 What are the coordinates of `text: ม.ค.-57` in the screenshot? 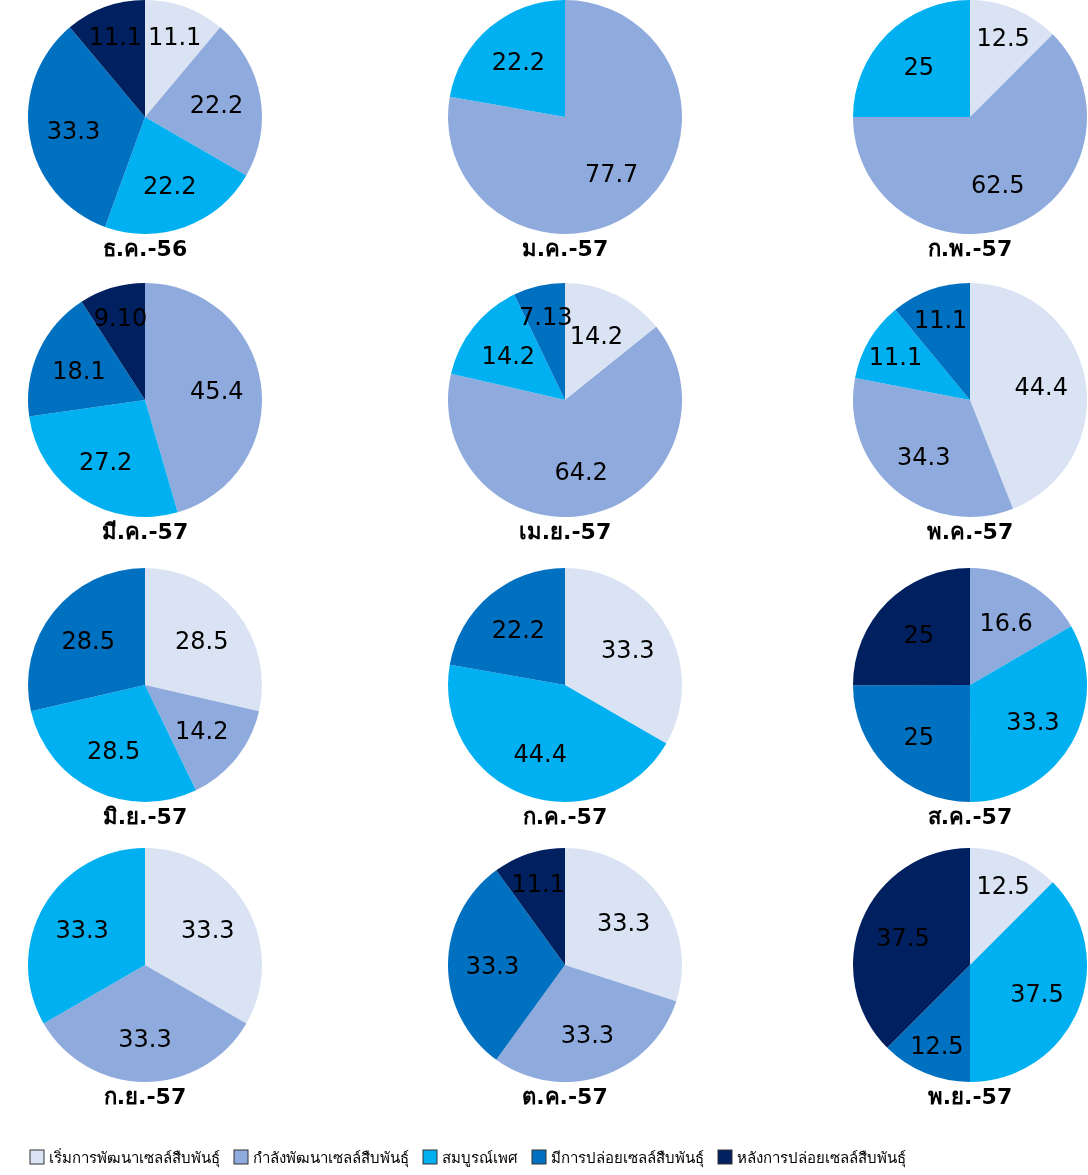 It's located at (565, 248).